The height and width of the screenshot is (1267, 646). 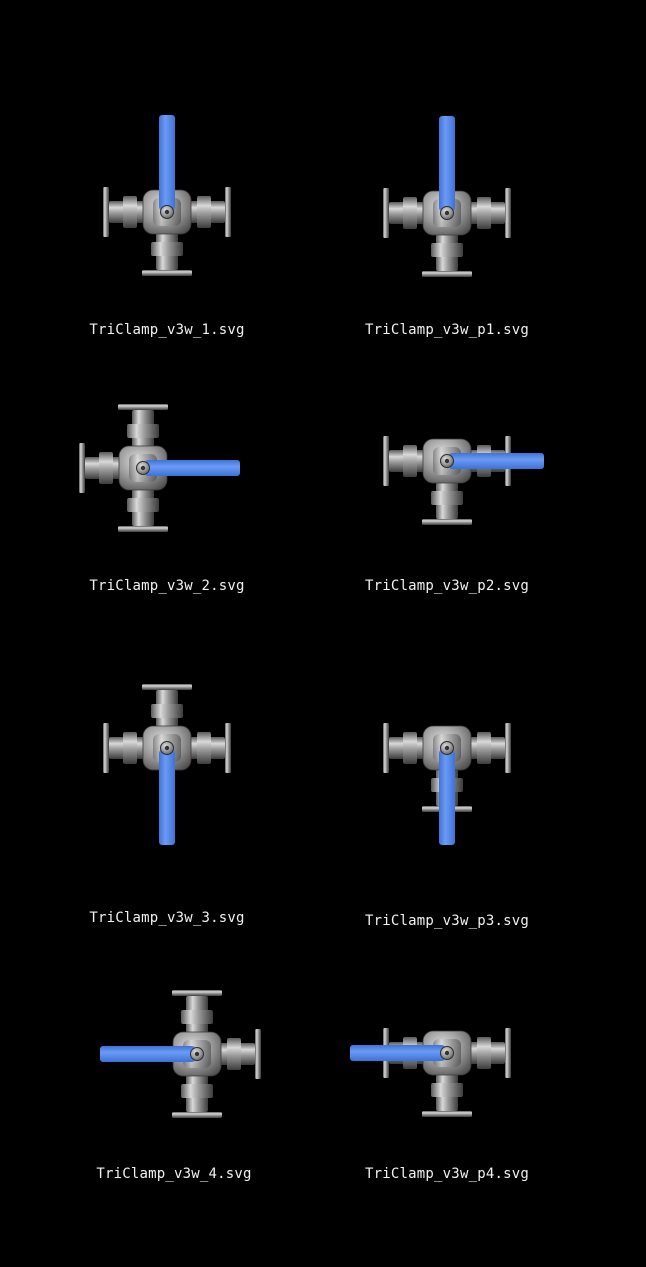 I want to click on valve-cell-p3, so click(x=446, y=795).